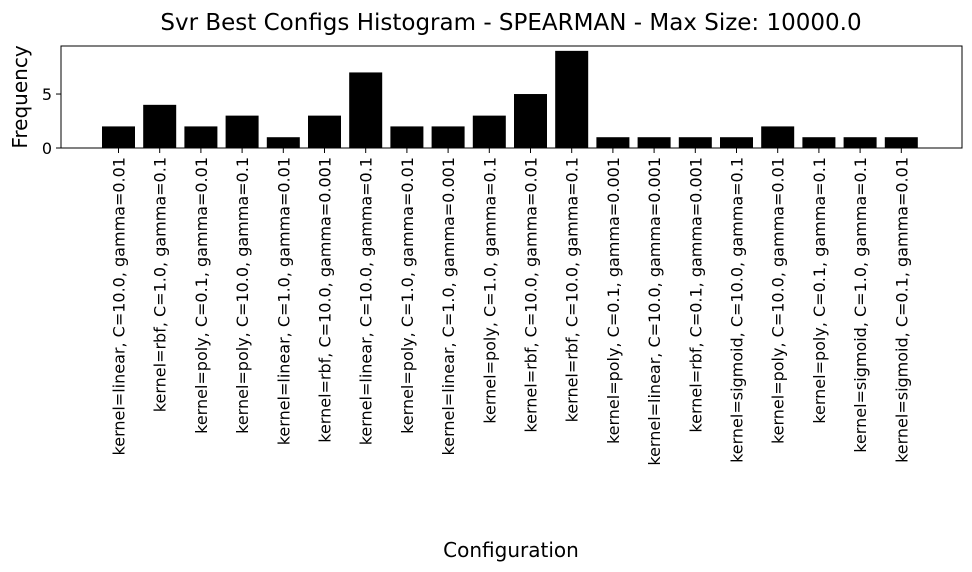 This screenshot has height=572, width=972. What do you see at coordinates (160, 284) in the screenshot?
I see `x-tick-label-1: kernel=rbf, C=1.0, gamma=0.1` at bounding box center [160, 284].